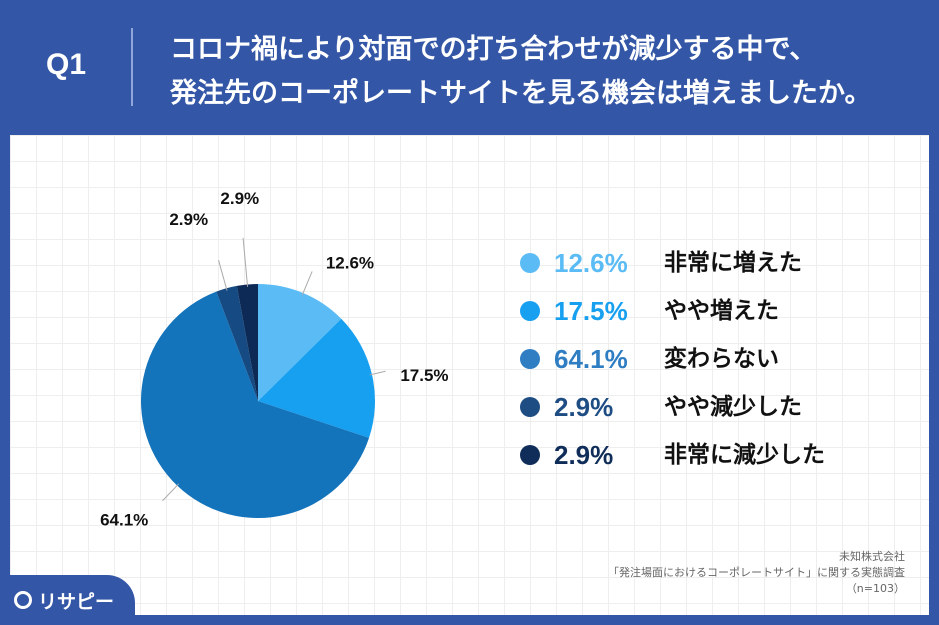 The height and width of the screenshot is (625, 939). Describe the element at coordinates (721, 311) in the screenshot. I see `legend-label: やや増えた` at that location.